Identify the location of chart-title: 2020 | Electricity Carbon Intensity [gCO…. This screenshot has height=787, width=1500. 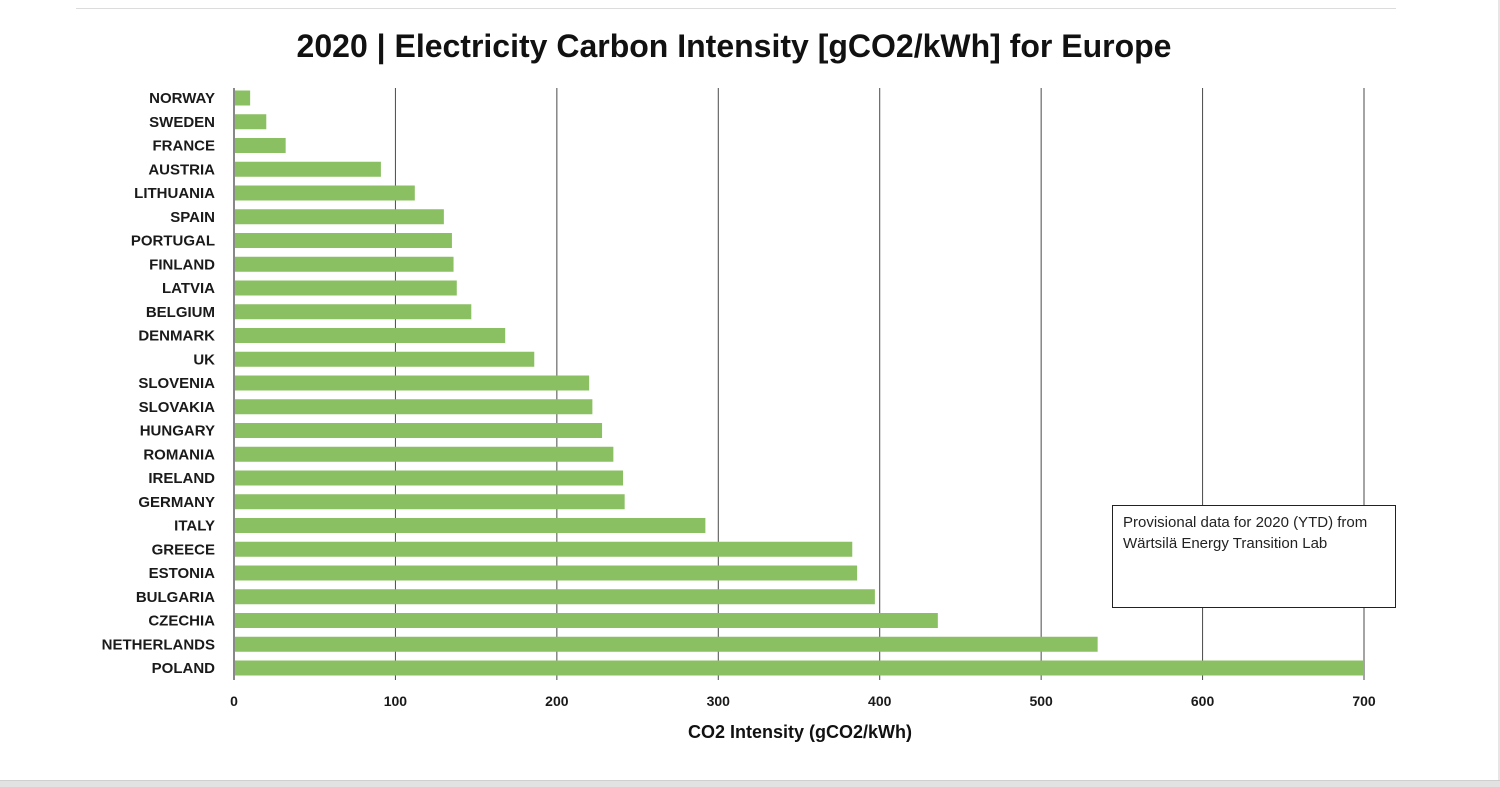
(734, 46).